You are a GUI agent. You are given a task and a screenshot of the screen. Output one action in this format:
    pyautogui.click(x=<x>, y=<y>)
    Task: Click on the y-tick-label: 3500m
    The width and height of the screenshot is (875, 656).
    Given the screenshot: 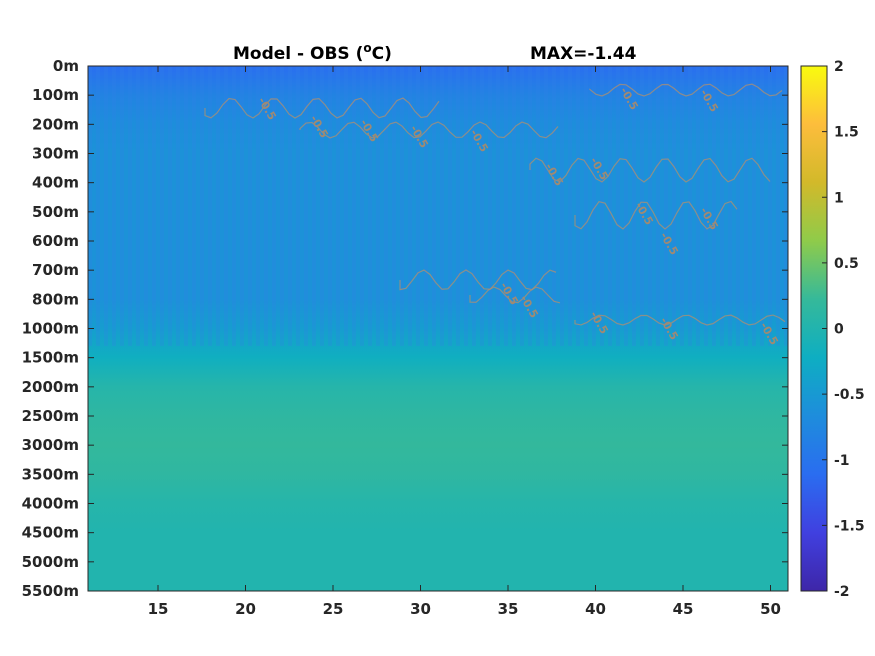 What is the action you would take?
    pyautogui.click(x=50, y=474)
    